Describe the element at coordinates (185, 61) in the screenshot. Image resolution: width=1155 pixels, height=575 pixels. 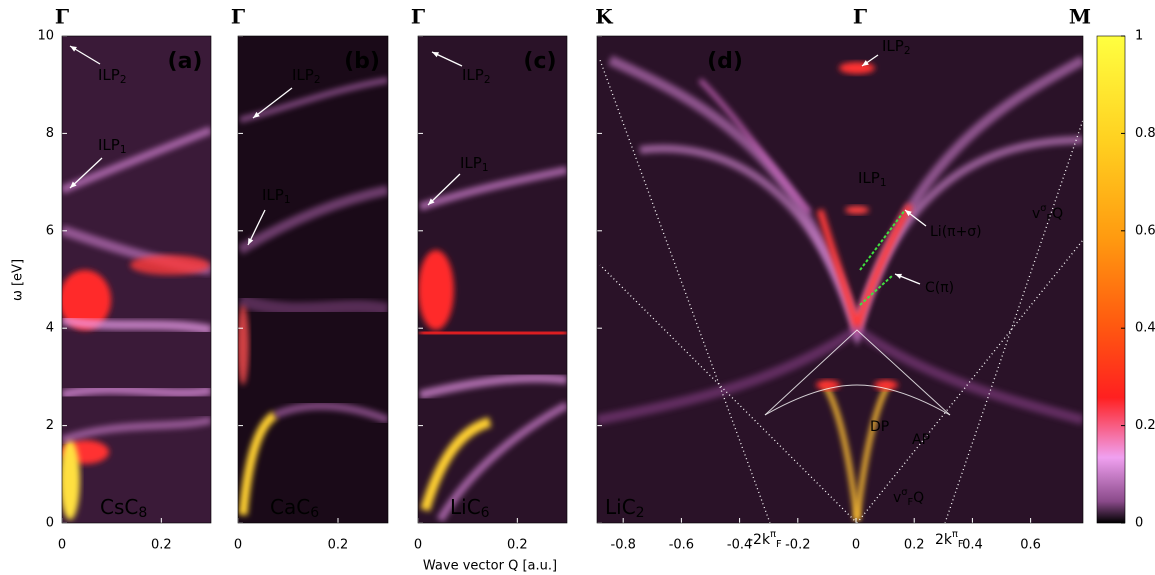
I see `panel-label: (a)` at that location.